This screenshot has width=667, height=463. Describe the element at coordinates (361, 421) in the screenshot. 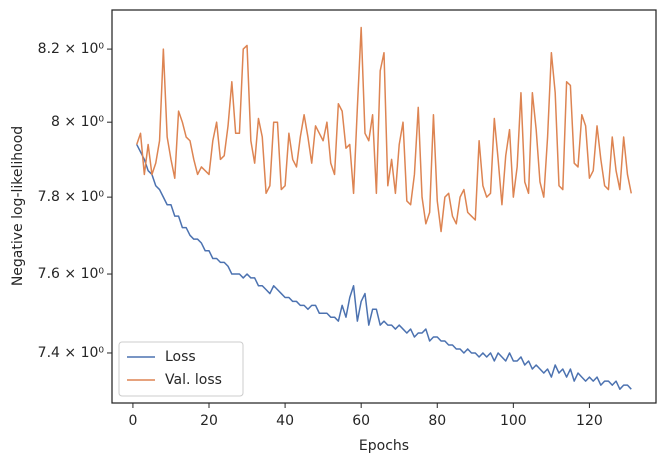

I see `x-tick-label: 60` at that location.